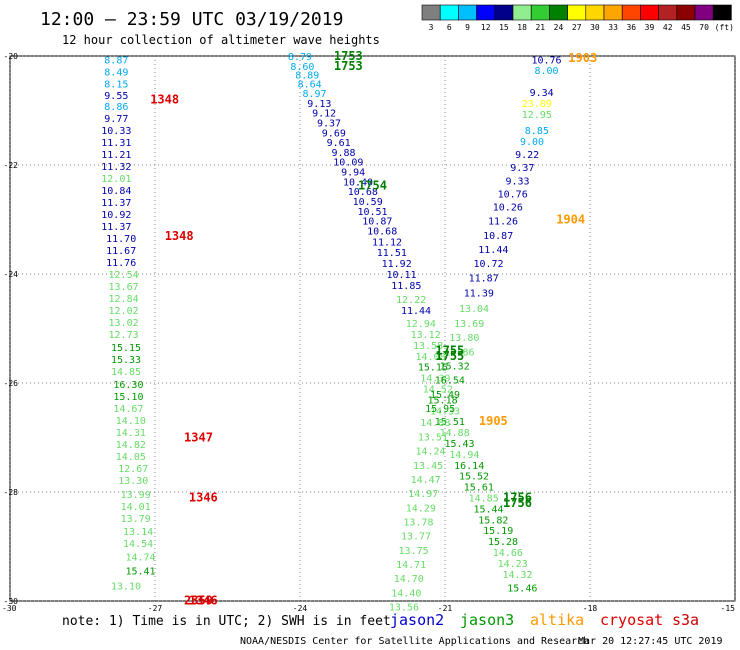 The image size is (740, 650). Describe the element at coordinates (131, 457) in the screenshot. I see `swh-value-label: 14.05` at that location.